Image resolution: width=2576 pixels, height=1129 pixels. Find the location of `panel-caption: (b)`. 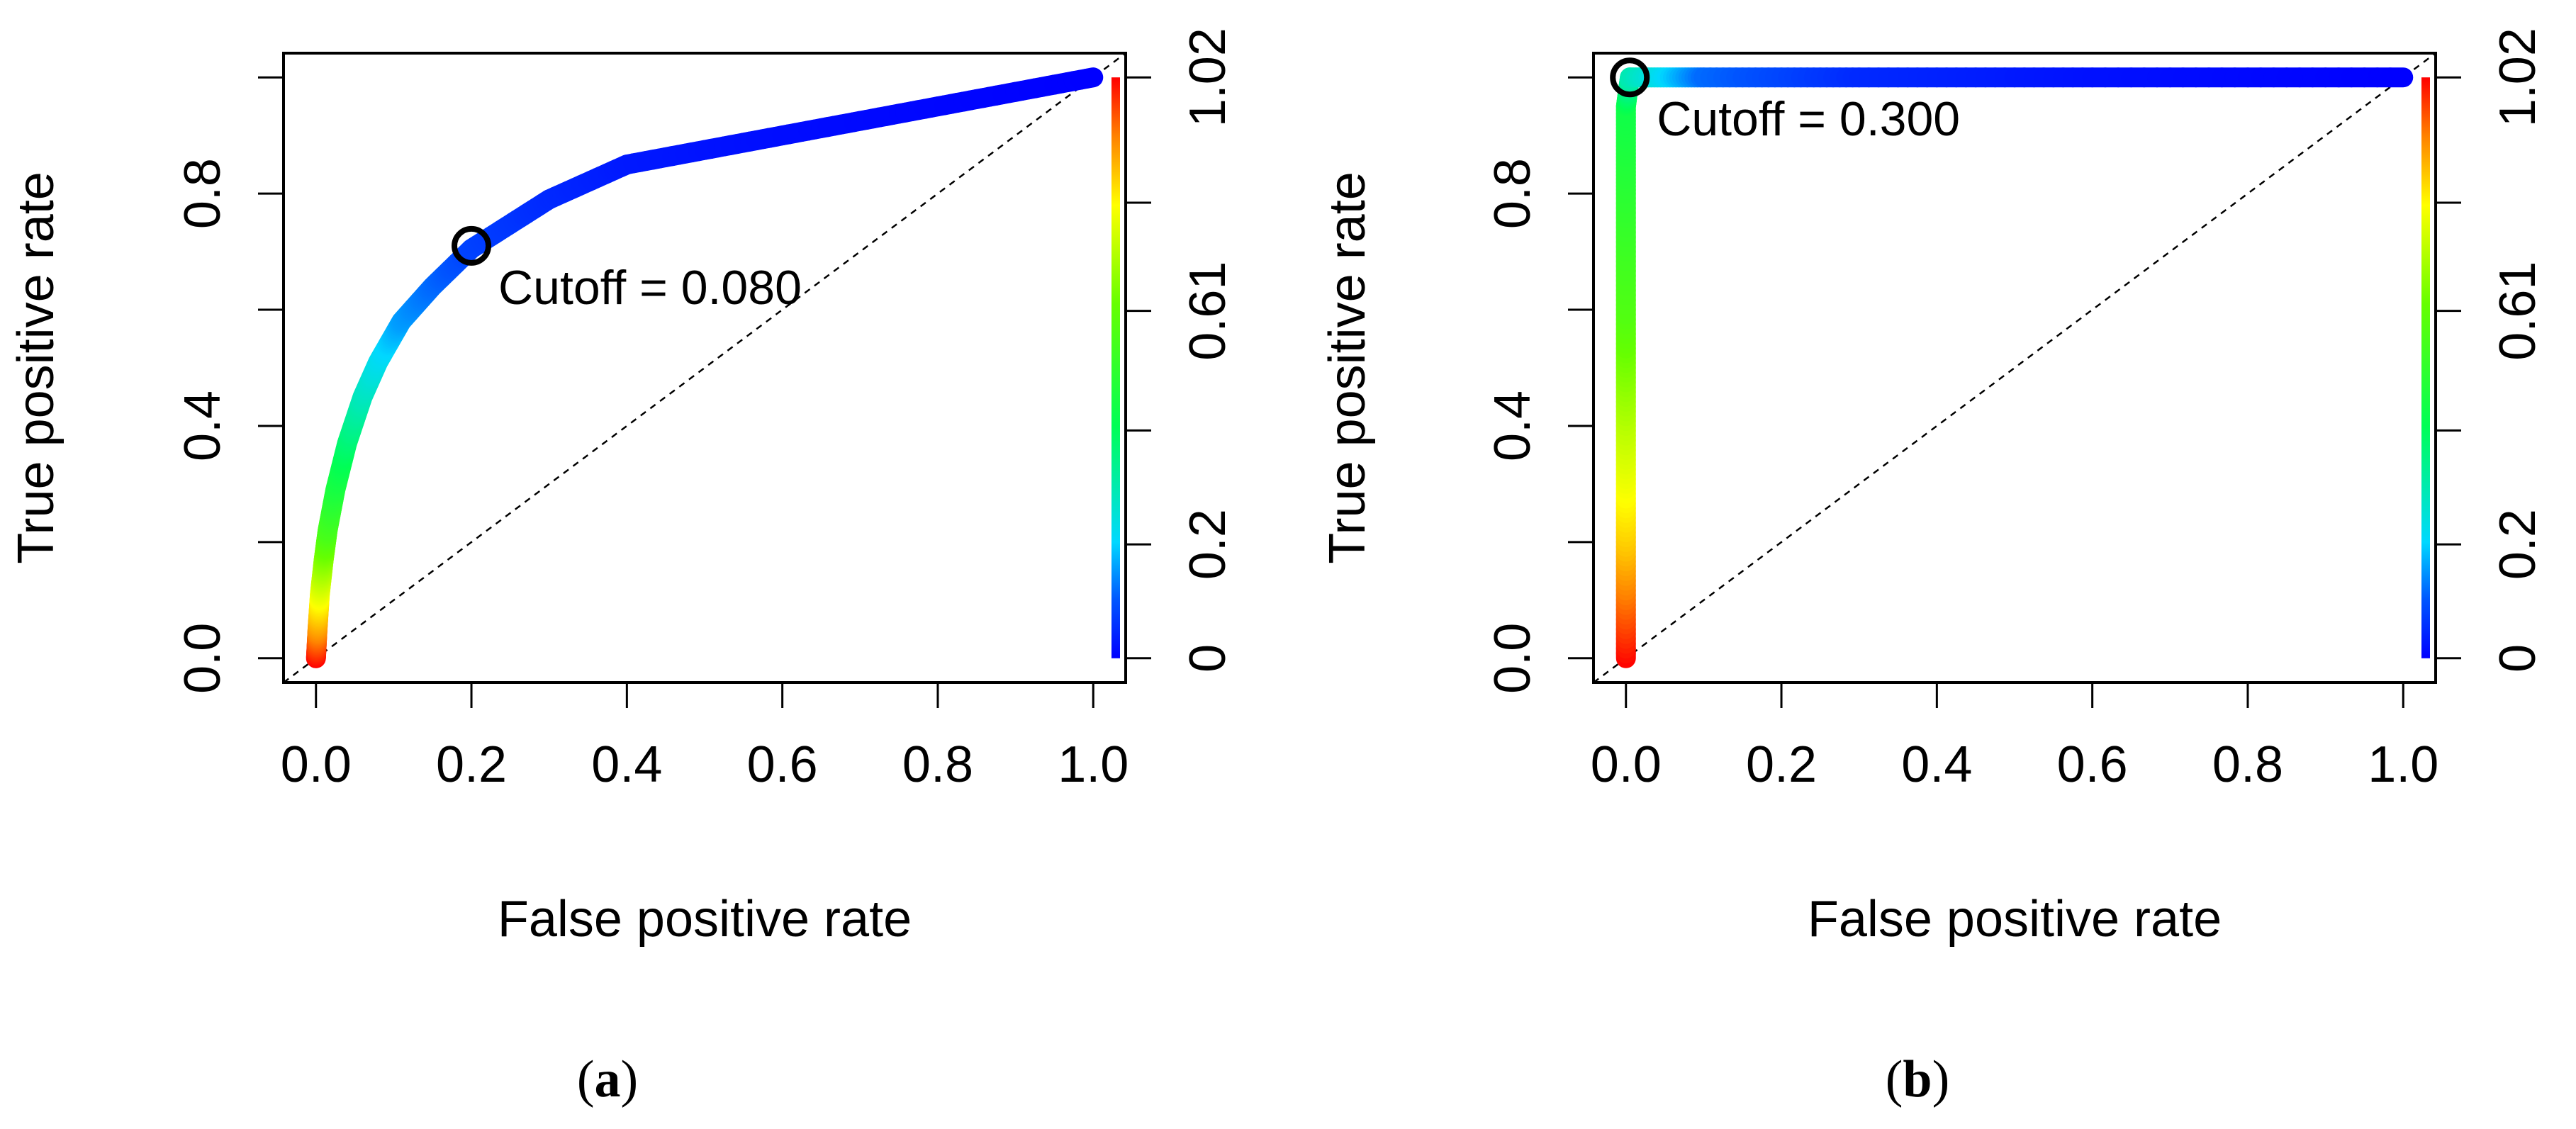

panel-caption: (b) is located at coordinates (1918, 1079).